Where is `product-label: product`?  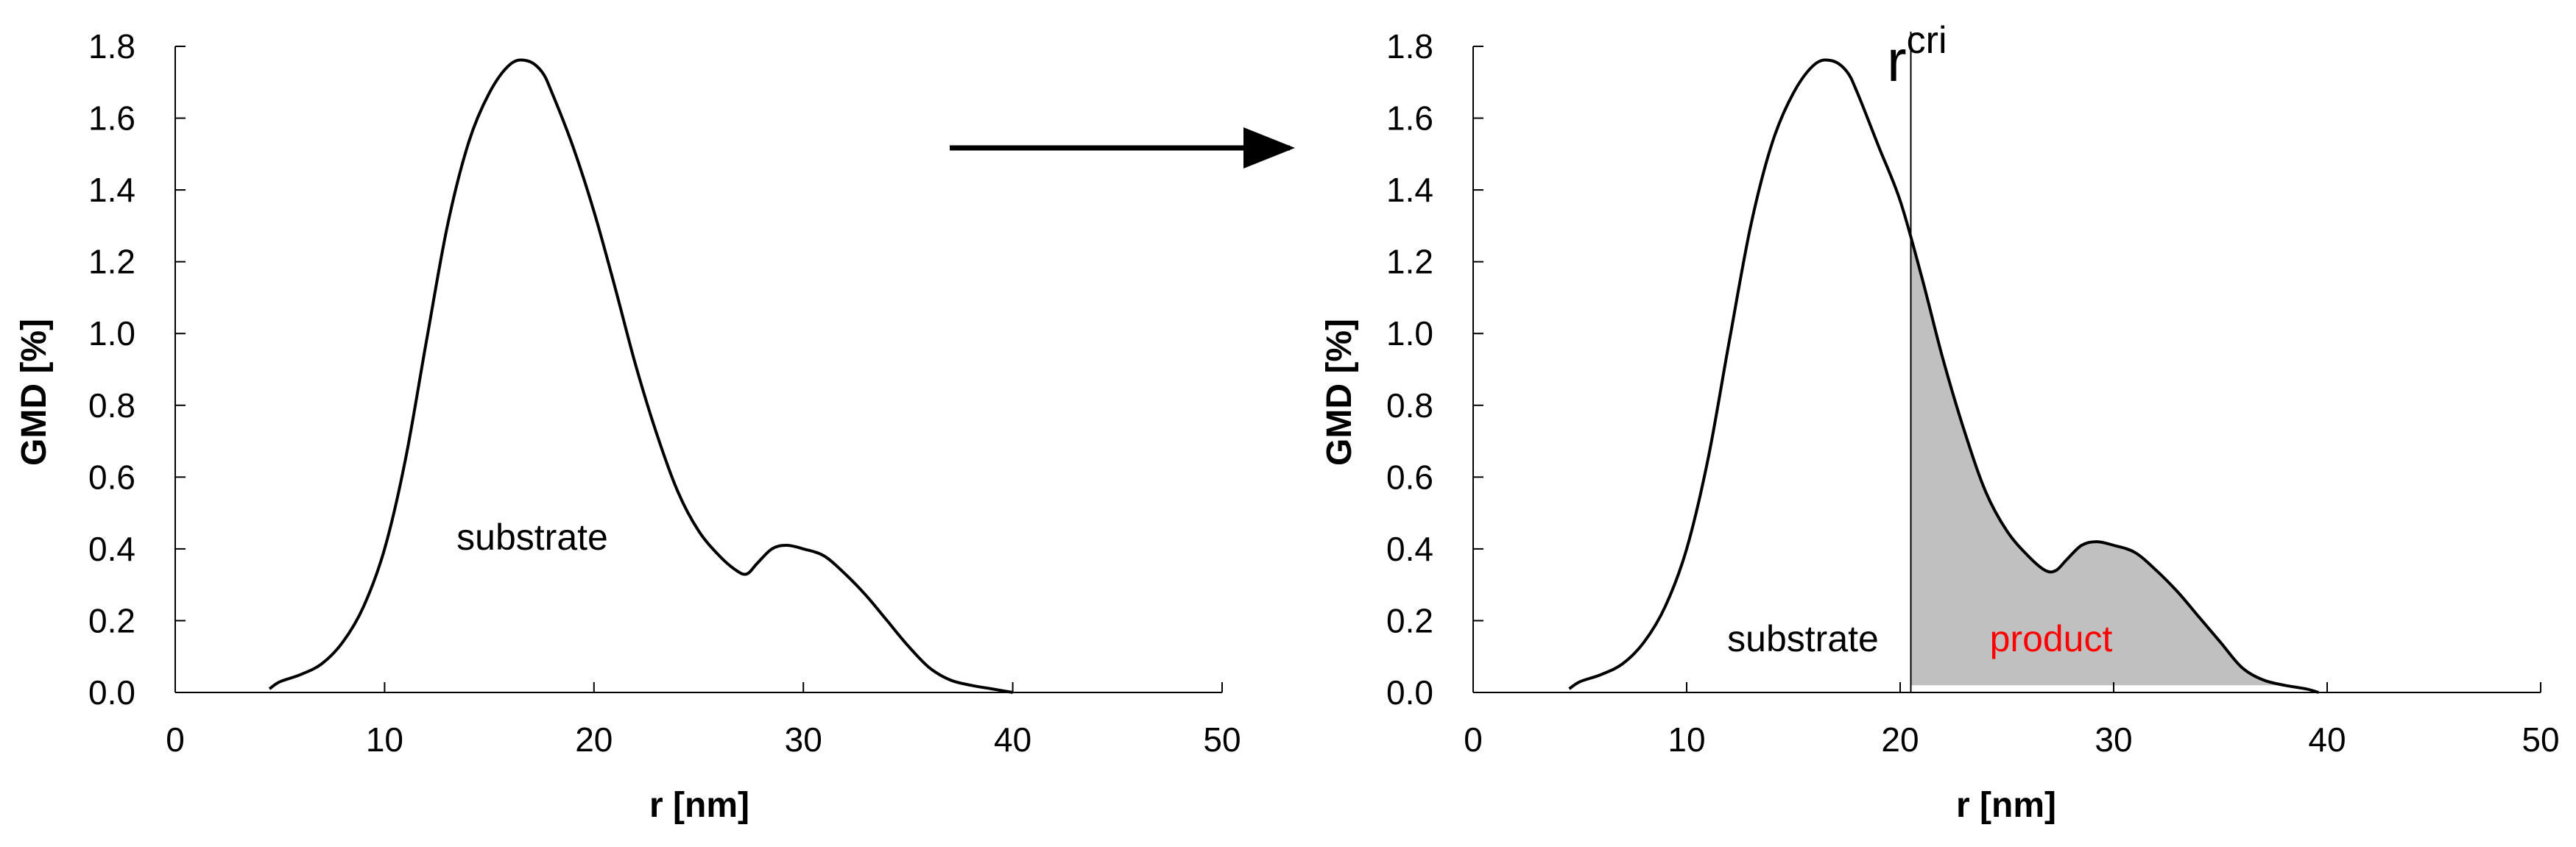 product-label: product is located at coordinates (2051, 638).